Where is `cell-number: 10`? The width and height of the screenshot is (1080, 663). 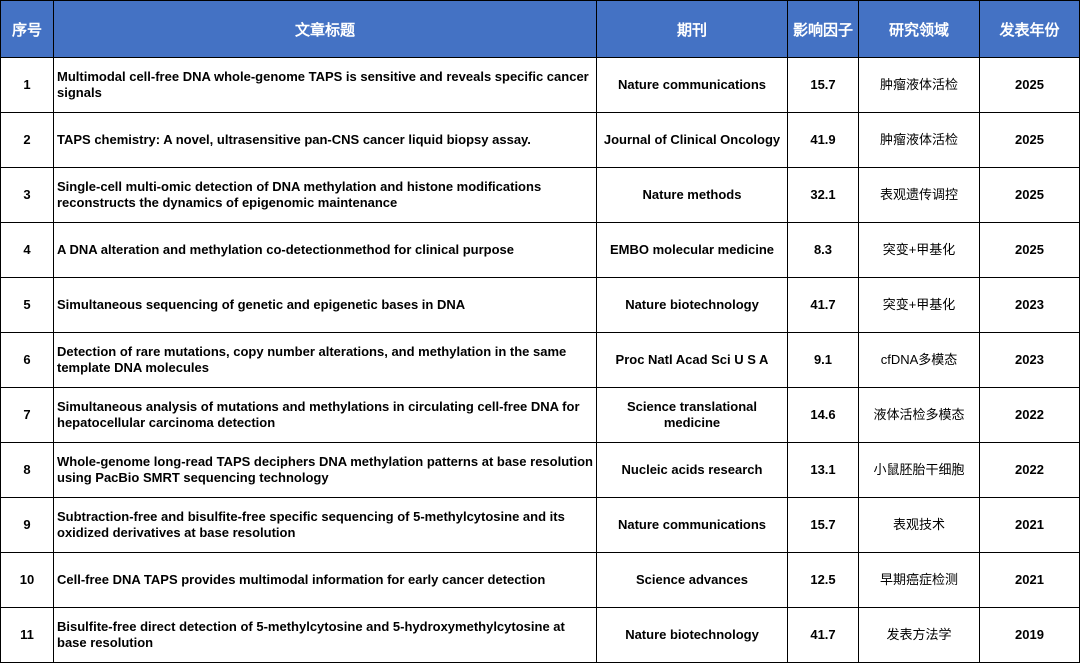
cell-number: 10 is located at coordinates (27, 580).